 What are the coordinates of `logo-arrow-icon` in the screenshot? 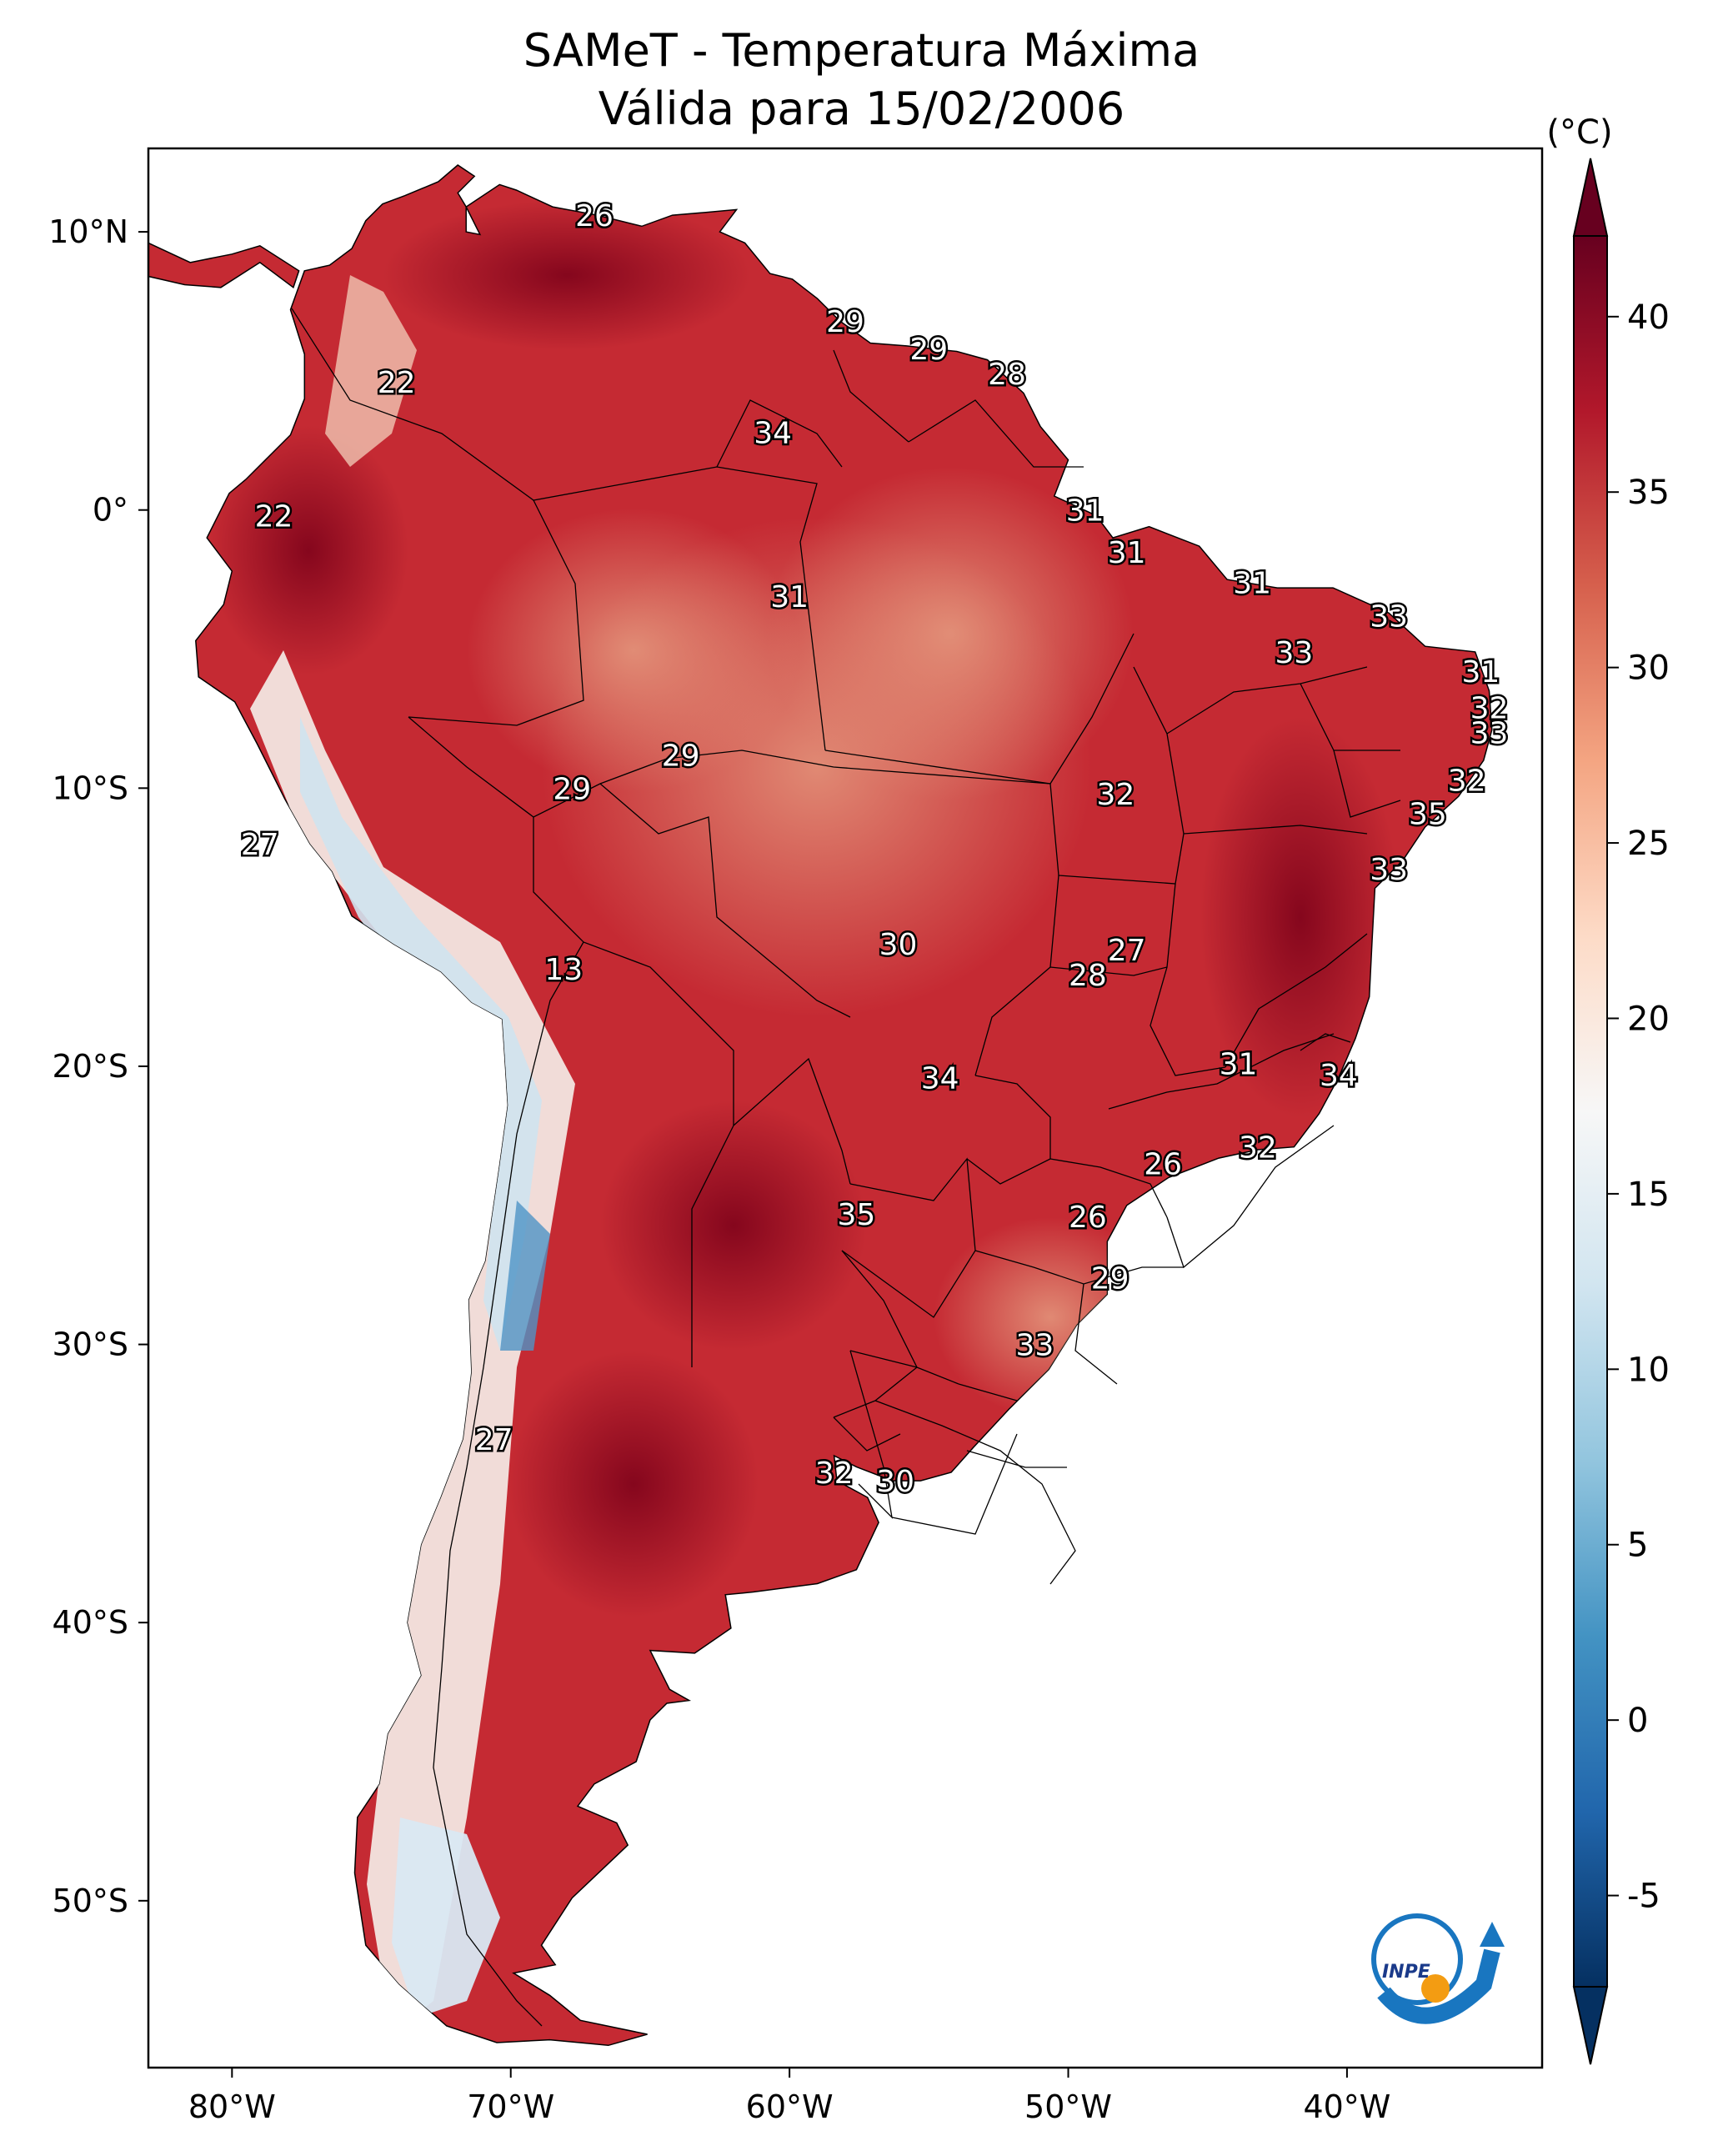 It's located at (1492, 1934).